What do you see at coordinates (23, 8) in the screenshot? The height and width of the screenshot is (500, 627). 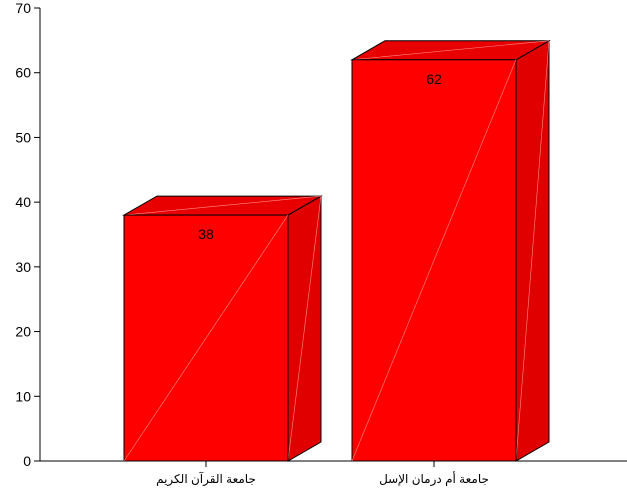 I see `y-tick-label: 70` at bounding box center [23, 8].